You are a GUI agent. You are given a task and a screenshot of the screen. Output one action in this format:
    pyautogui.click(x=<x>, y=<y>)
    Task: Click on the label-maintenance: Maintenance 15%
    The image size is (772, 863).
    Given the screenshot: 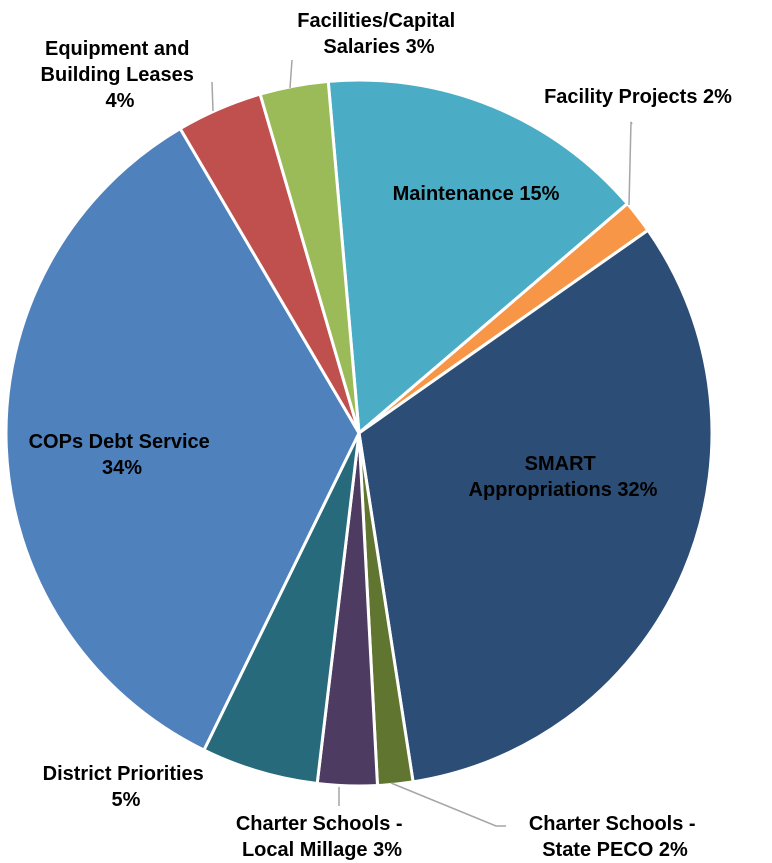 What is the action you would take?
    pyautogui.click(x=476, y=194)
    